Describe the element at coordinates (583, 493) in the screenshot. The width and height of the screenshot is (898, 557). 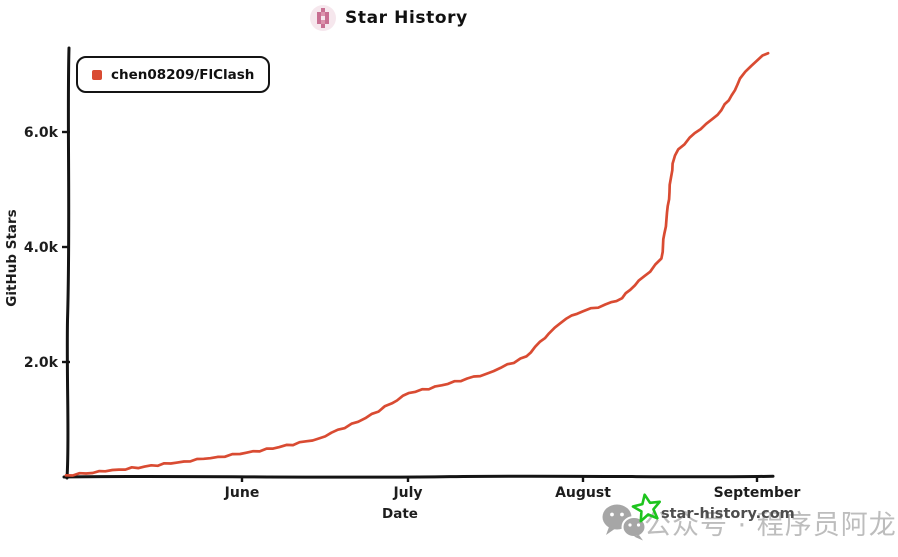
I see `x-tick-label-august: August` at that location.